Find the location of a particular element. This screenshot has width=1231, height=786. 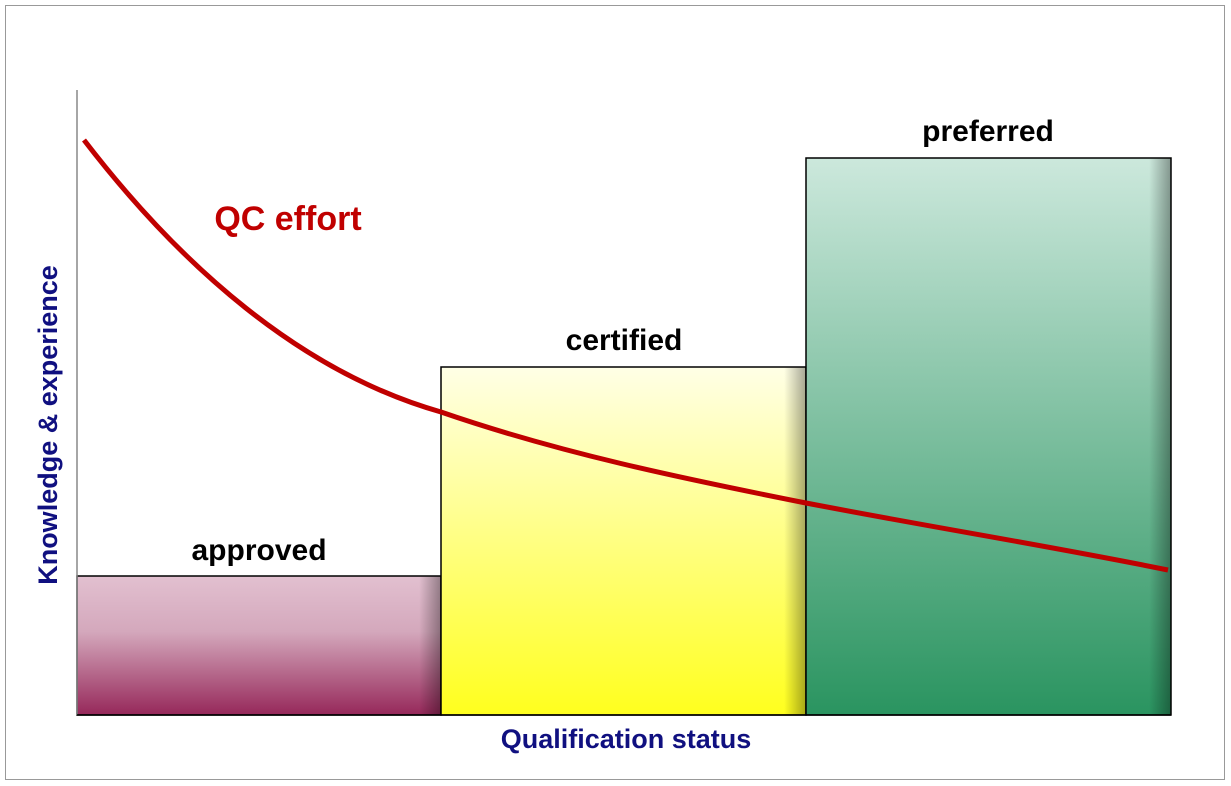

bar-label: approved is located at coordinates (258, 550).